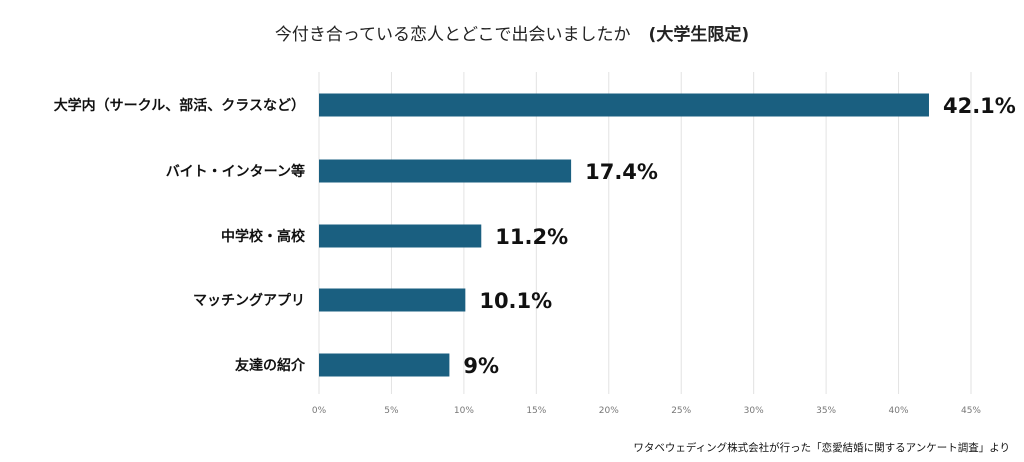  I want to click on x-tick-label: 20%, so click(609, 411).